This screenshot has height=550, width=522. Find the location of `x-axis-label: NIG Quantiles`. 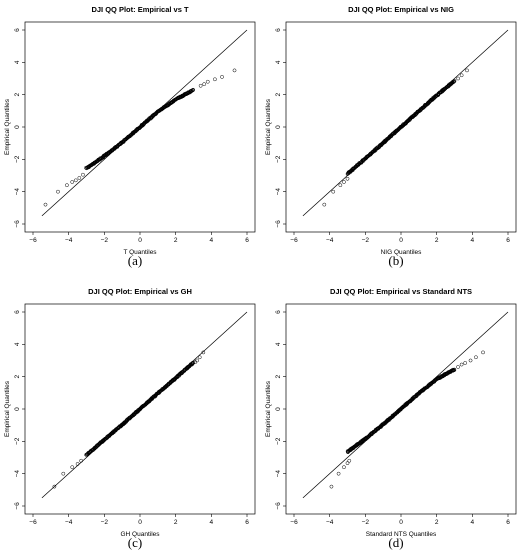

x-axis-label: NIG Quantiles is located at coordinates (402, 252).